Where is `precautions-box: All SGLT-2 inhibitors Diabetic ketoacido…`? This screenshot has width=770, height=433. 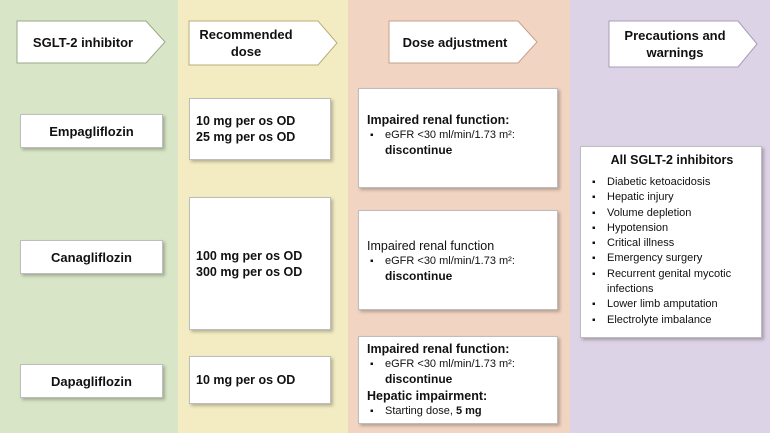
precautions-box: All SGLT-2 inhibitors Diabetic ketoacido… is located at coordinates (671, 242).